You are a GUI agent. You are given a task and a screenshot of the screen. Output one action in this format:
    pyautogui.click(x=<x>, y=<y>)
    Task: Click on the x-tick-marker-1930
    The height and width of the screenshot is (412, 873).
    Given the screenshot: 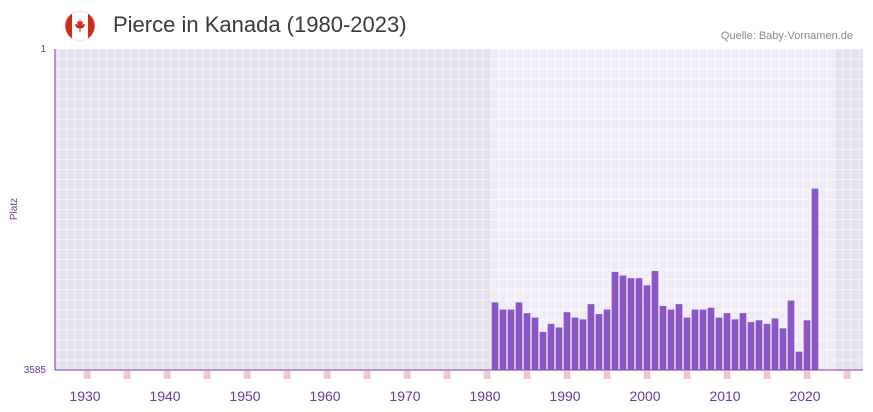 What is the action you would take?
    pyautogui.click(x=87, y=375)
    